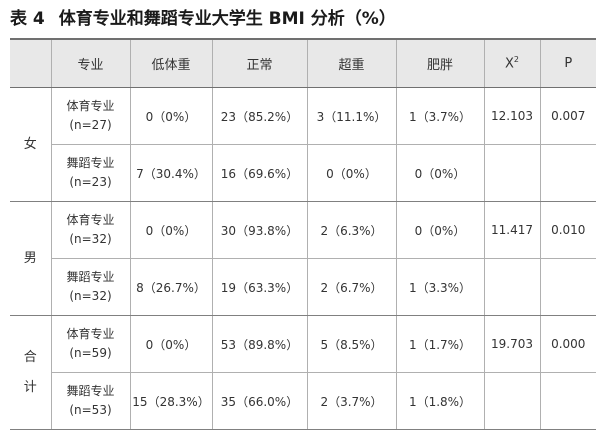 The image size is (600, 432). What do you see at coordinates (259, 64) in the screenshot?
I see `header-normal: 正常` at bounding box center [259, 64].